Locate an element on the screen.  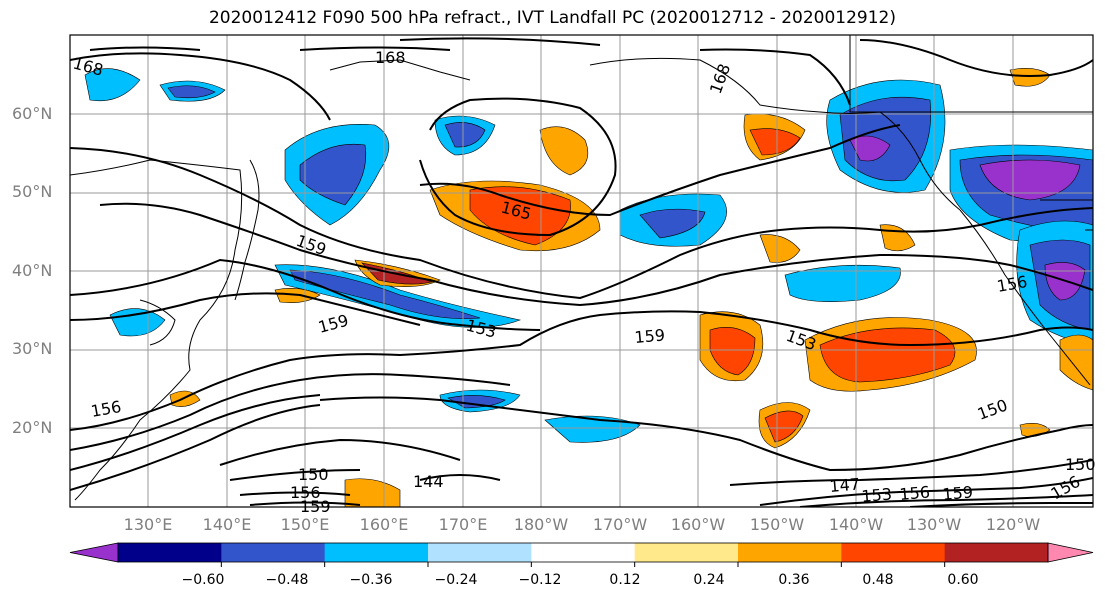
longitude-label: 170°E is located at coordinates (463, 524).